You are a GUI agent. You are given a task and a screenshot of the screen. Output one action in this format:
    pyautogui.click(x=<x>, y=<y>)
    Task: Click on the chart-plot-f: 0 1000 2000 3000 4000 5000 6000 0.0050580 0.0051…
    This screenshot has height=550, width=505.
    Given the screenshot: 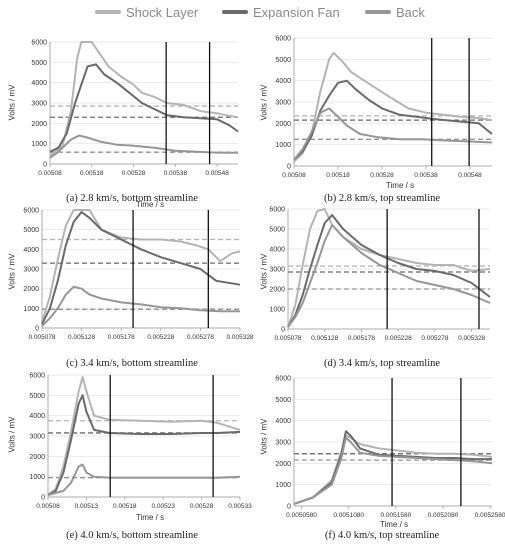 What is the action you would take?
    pyautogui.click(x=390, y=448)
    